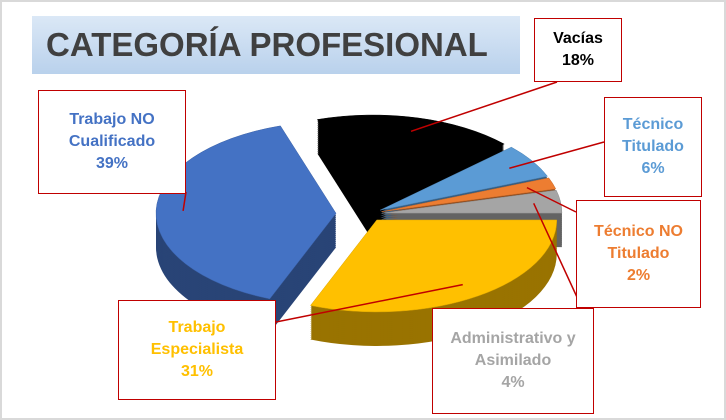 The width and height of the screenshot is (726, 420). I want to click on data-label: Trabajo Especialista 31%, so click(197, 350).